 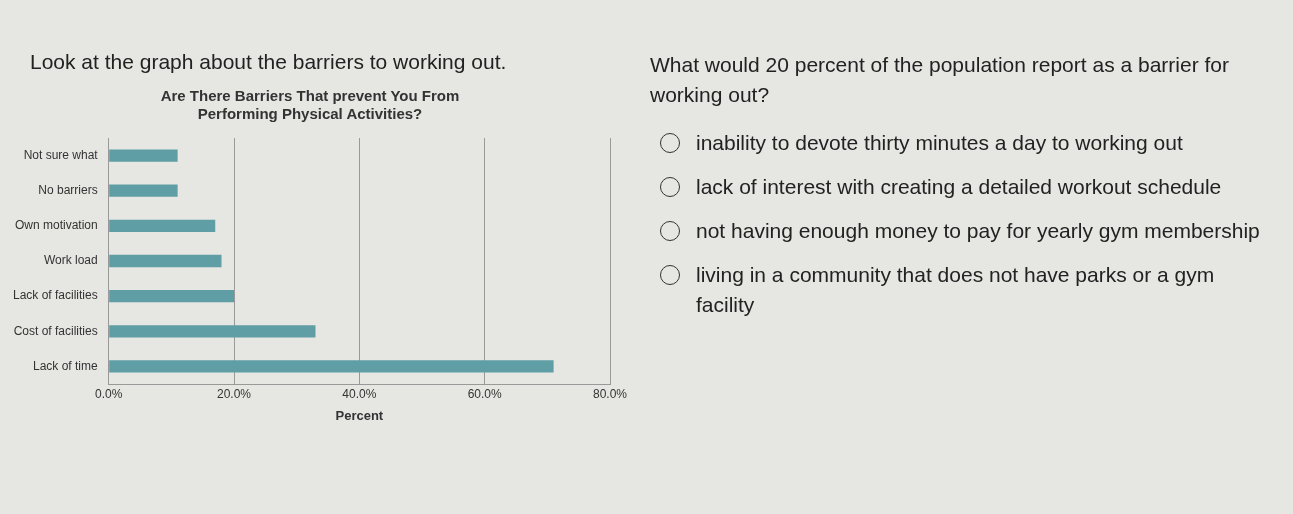 I want to click on text: lack of interest with creating a detailed workout schedule, so click(x=959, y=187).